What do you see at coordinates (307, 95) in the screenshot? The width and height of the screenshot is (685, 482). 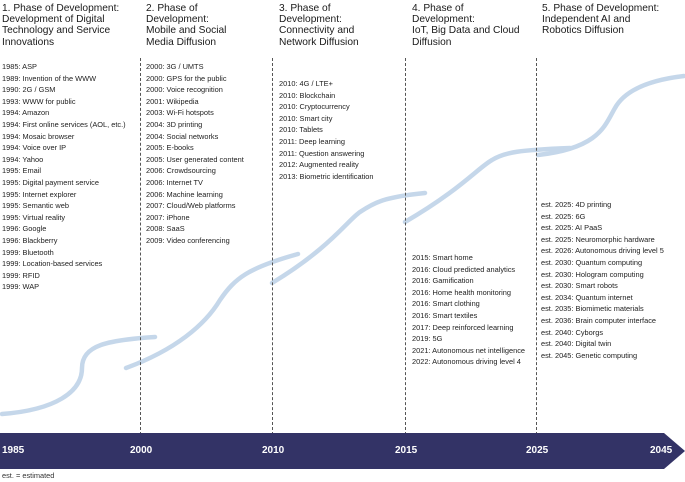 I see `milestone-item: 2010: Blockchain` at bounding box center [307, 95].